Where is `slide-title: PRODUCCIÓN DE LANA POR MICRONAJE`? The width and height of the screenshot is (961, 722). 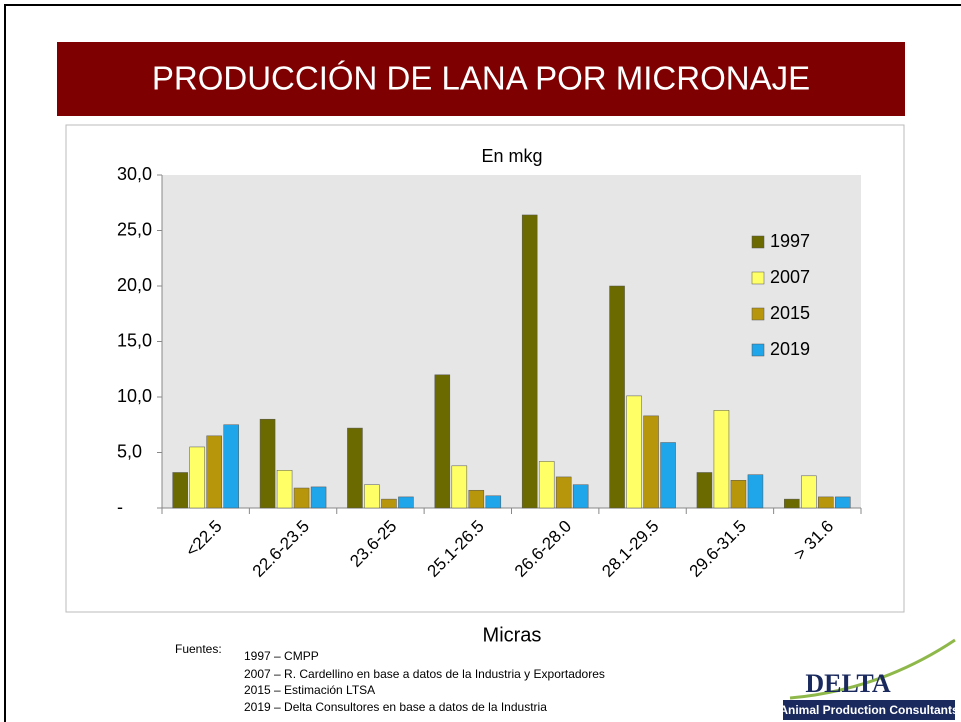 slide-title: PRODUCCIÓN DE LANA POR MICRONAJE is located at coordinates (481, 78).